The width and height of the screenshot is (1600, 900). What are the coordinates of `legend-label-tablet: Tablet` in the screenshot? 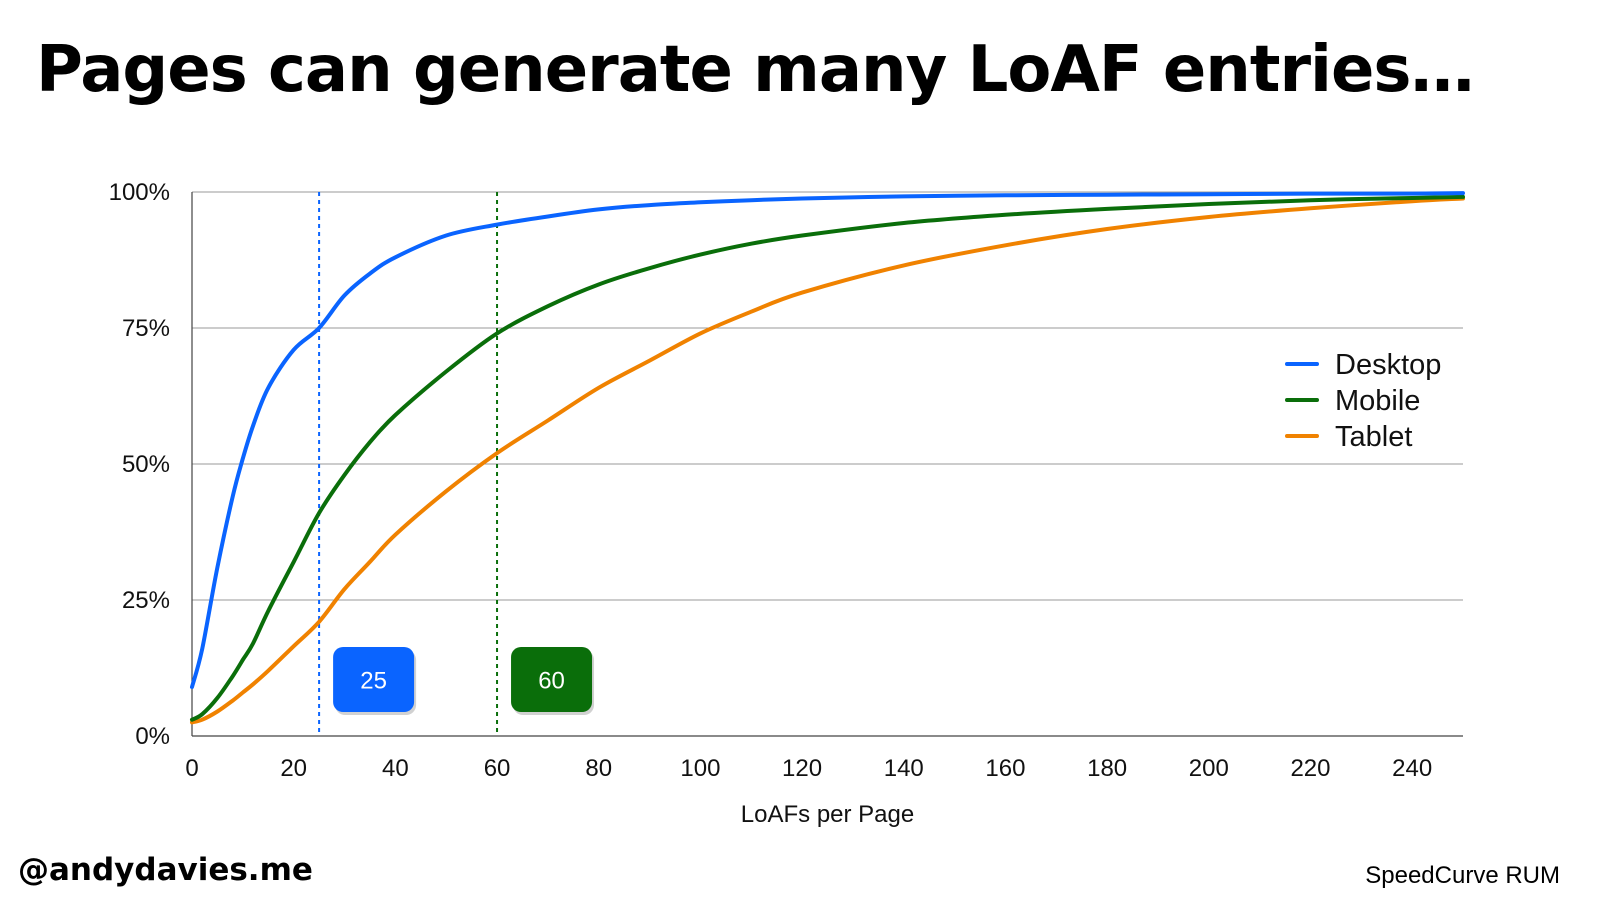 It's located at (1373, 437).